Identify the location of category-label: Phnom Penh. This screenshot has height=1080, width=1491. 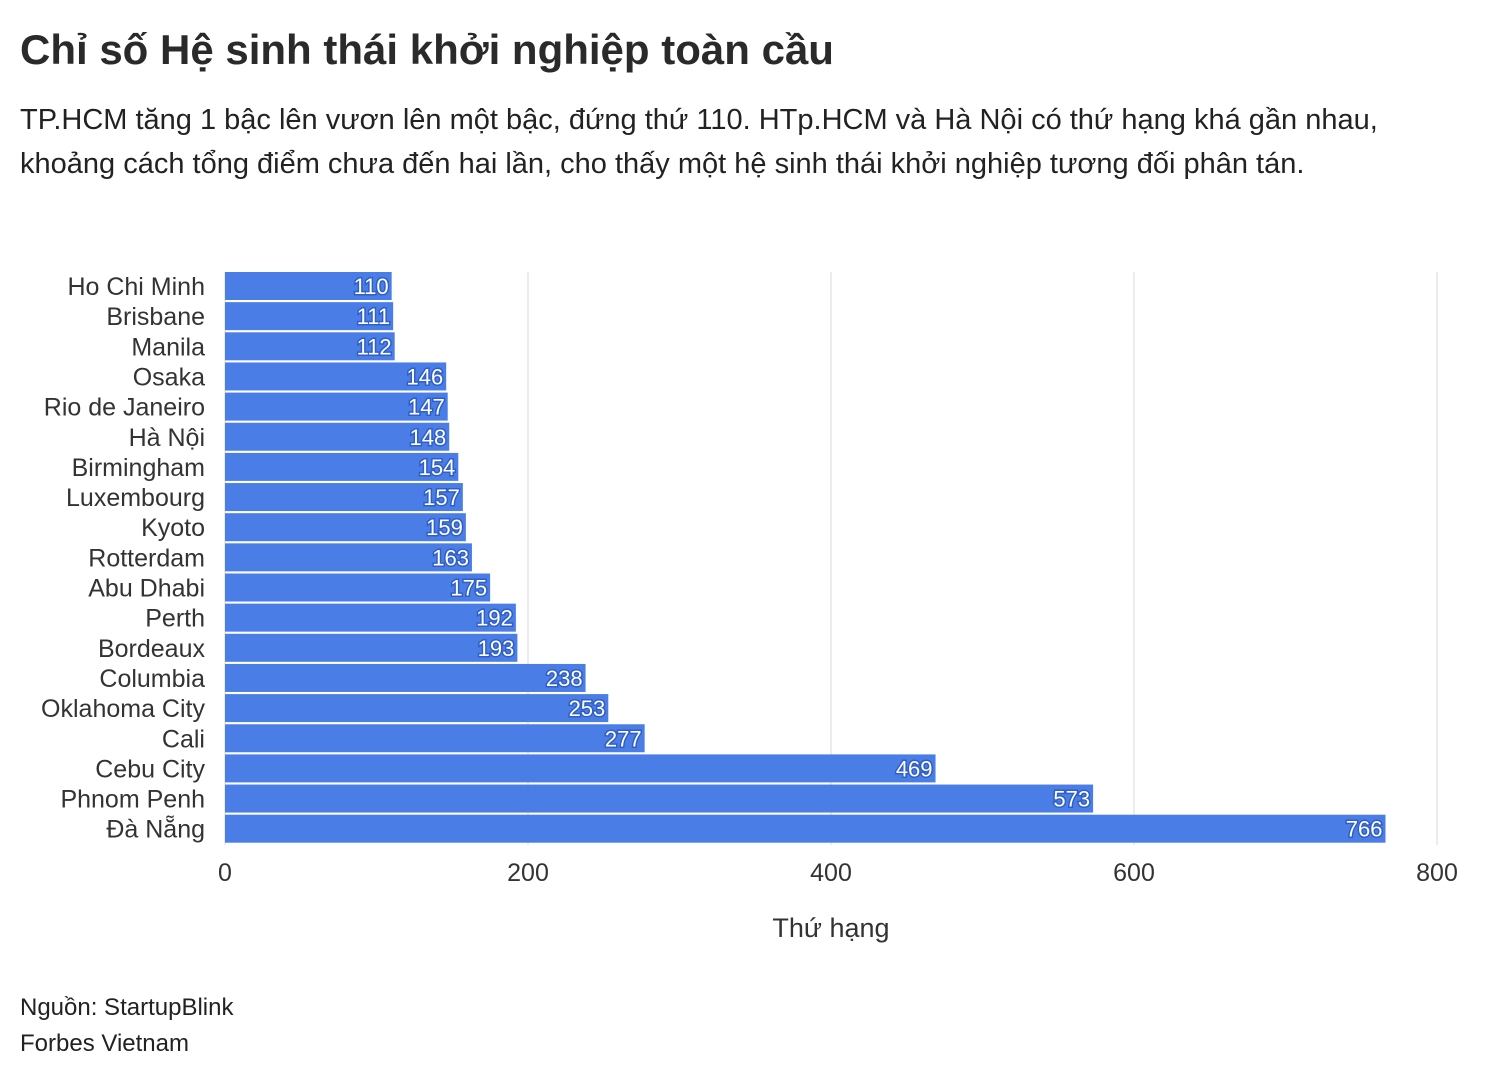
(132, 800).